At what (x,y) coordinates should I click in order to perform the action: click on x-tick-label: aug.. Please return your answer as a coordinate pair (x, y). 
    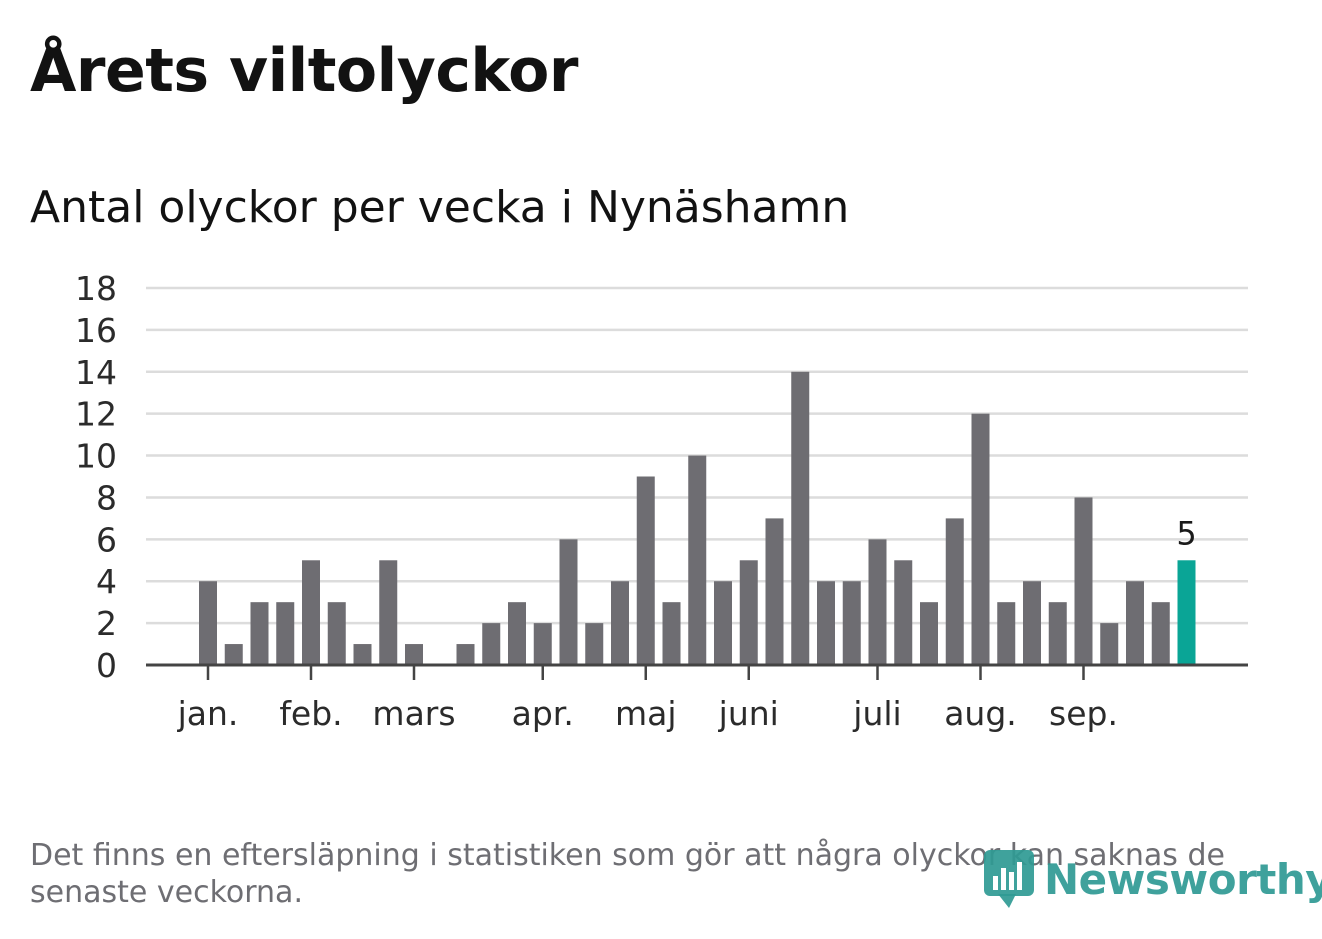
    Looking at the image, I should click on (980, 713).